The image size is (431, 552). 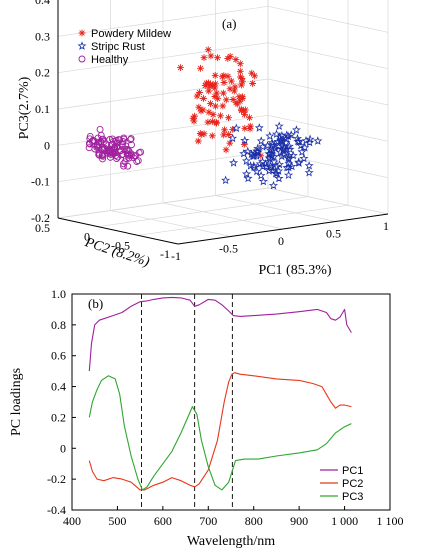 What do you see at coordinates (281, 241) in the screenshot?
I see `x-tick-label: 0` at bounding box center [281, 241].